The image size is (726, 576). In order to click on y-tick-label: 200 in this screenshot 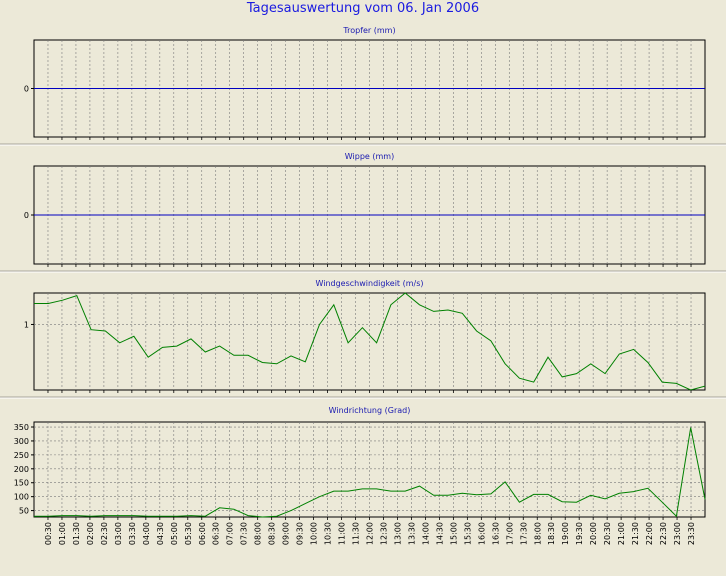, I will do `click(21, 469)`.